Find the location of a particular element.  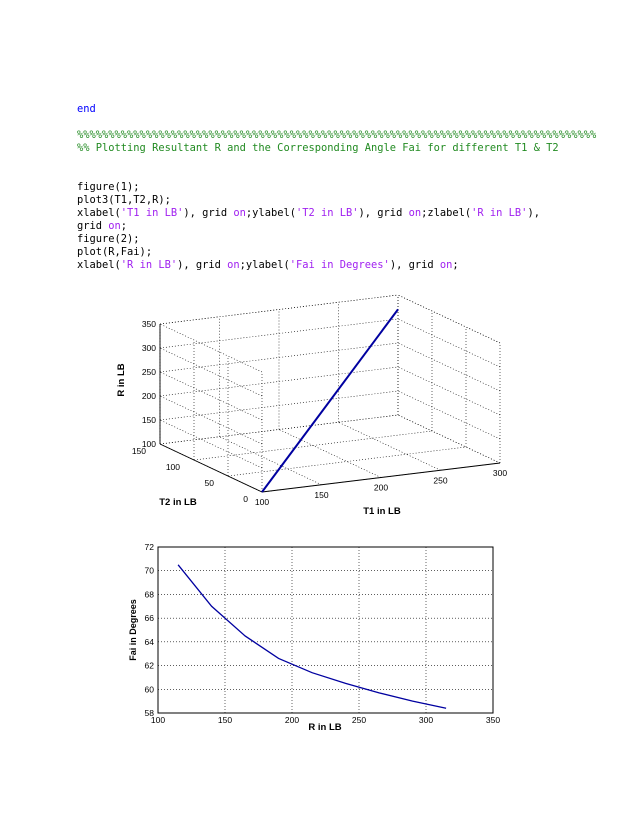

code-line-plot3: plot3(T1,T2,R); is located at coordinates (124, 200).